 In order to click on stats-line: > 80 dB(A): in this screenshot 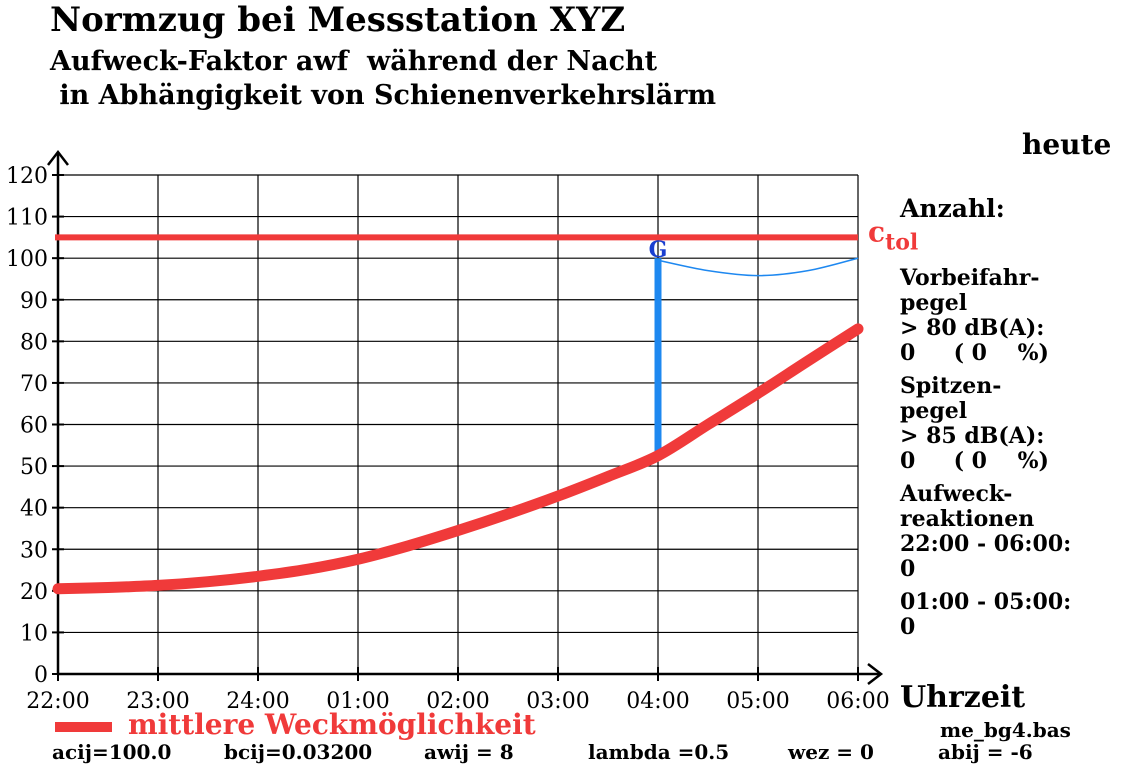, I will do `click(972, 328)`.